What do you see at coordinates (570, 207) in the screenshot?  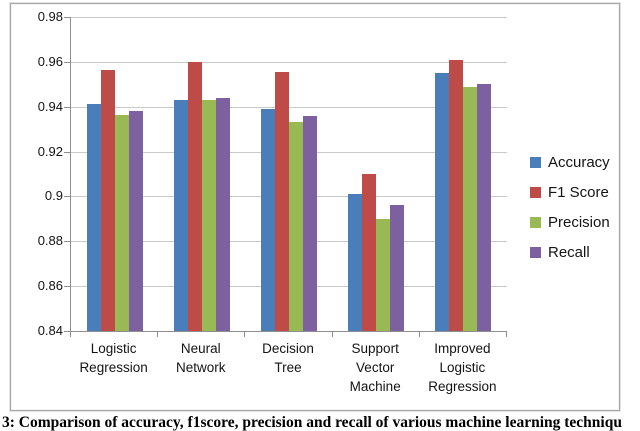 I see `legend: Accuracy F1 Score Precision Recall` at bounding box center [570, 207].